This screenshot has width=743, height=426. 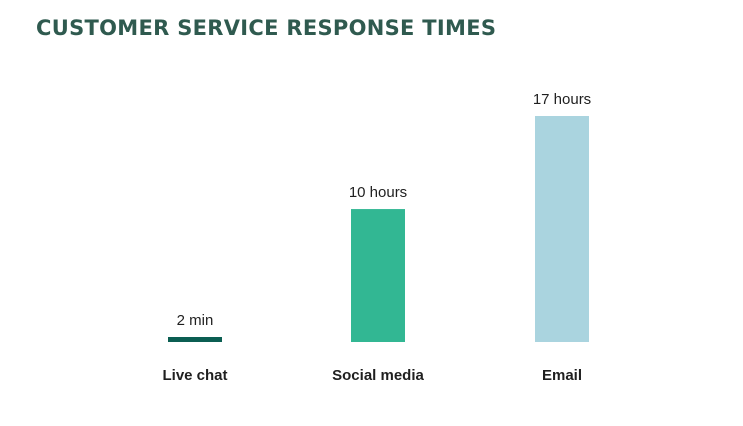 I want to click on chart-title: CUSTOMER SERVICE RESPONSE TIMES, so click(x=266, y=28).